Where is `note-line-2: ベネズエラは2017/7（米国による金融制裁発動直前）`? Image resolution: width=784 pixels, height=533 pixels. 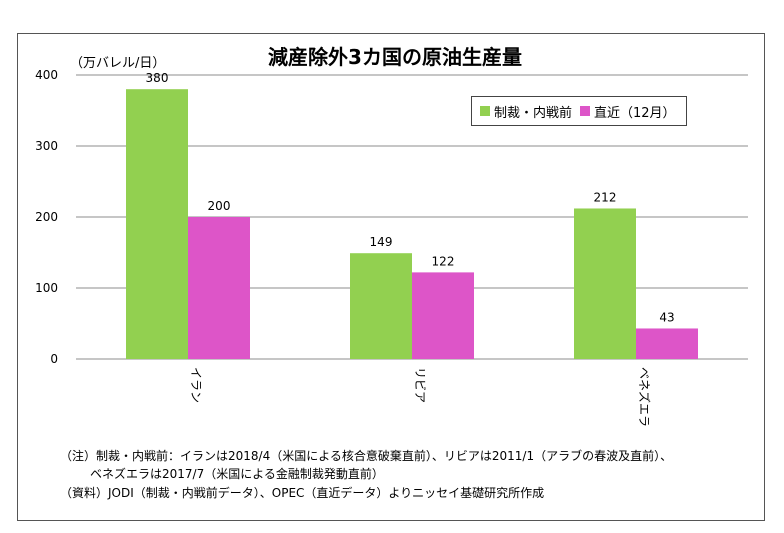 note-line-2: ベネズエラは2017/7（米国による金融制裁発動直前） is located at coordinates (237, 474).